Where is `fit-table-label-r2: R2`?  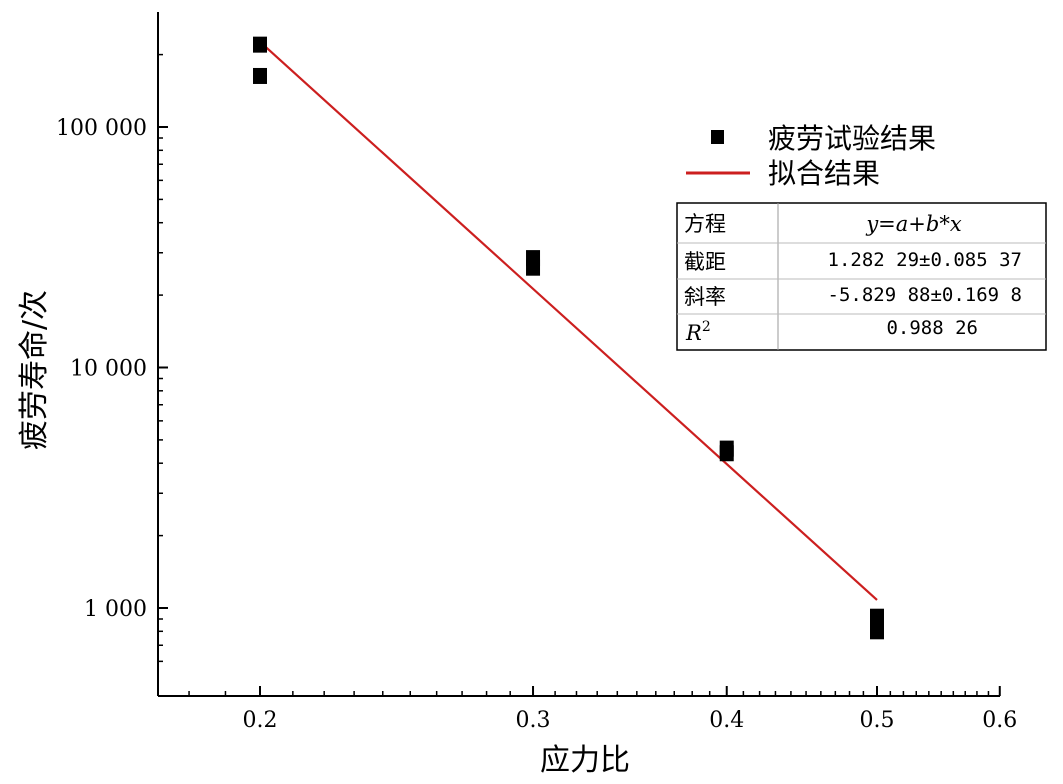 fit-table-label-r2: R2 is located at coordinates (698, 332).